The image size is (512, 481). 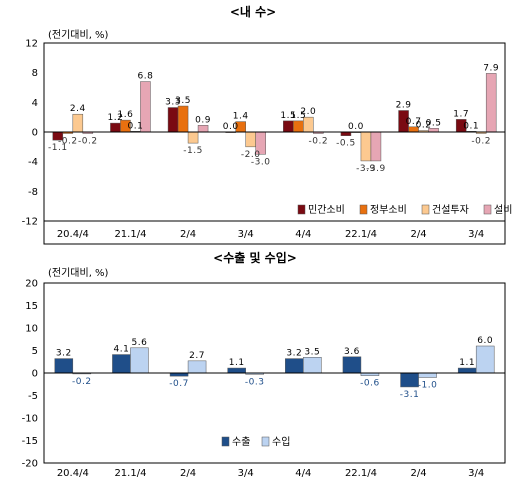 I want to click on data-label: 4.1, so click(x=122, y=350).